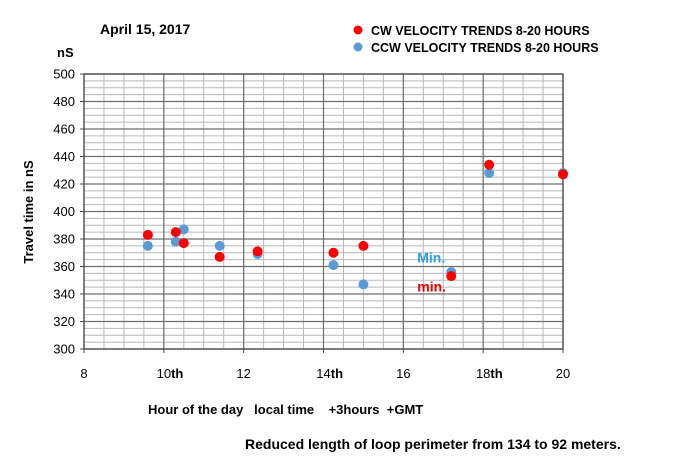 Image resolution: width=690 pixels, height=465 pixels. I want to click on y-unit-label: nS, so click(65, 52).